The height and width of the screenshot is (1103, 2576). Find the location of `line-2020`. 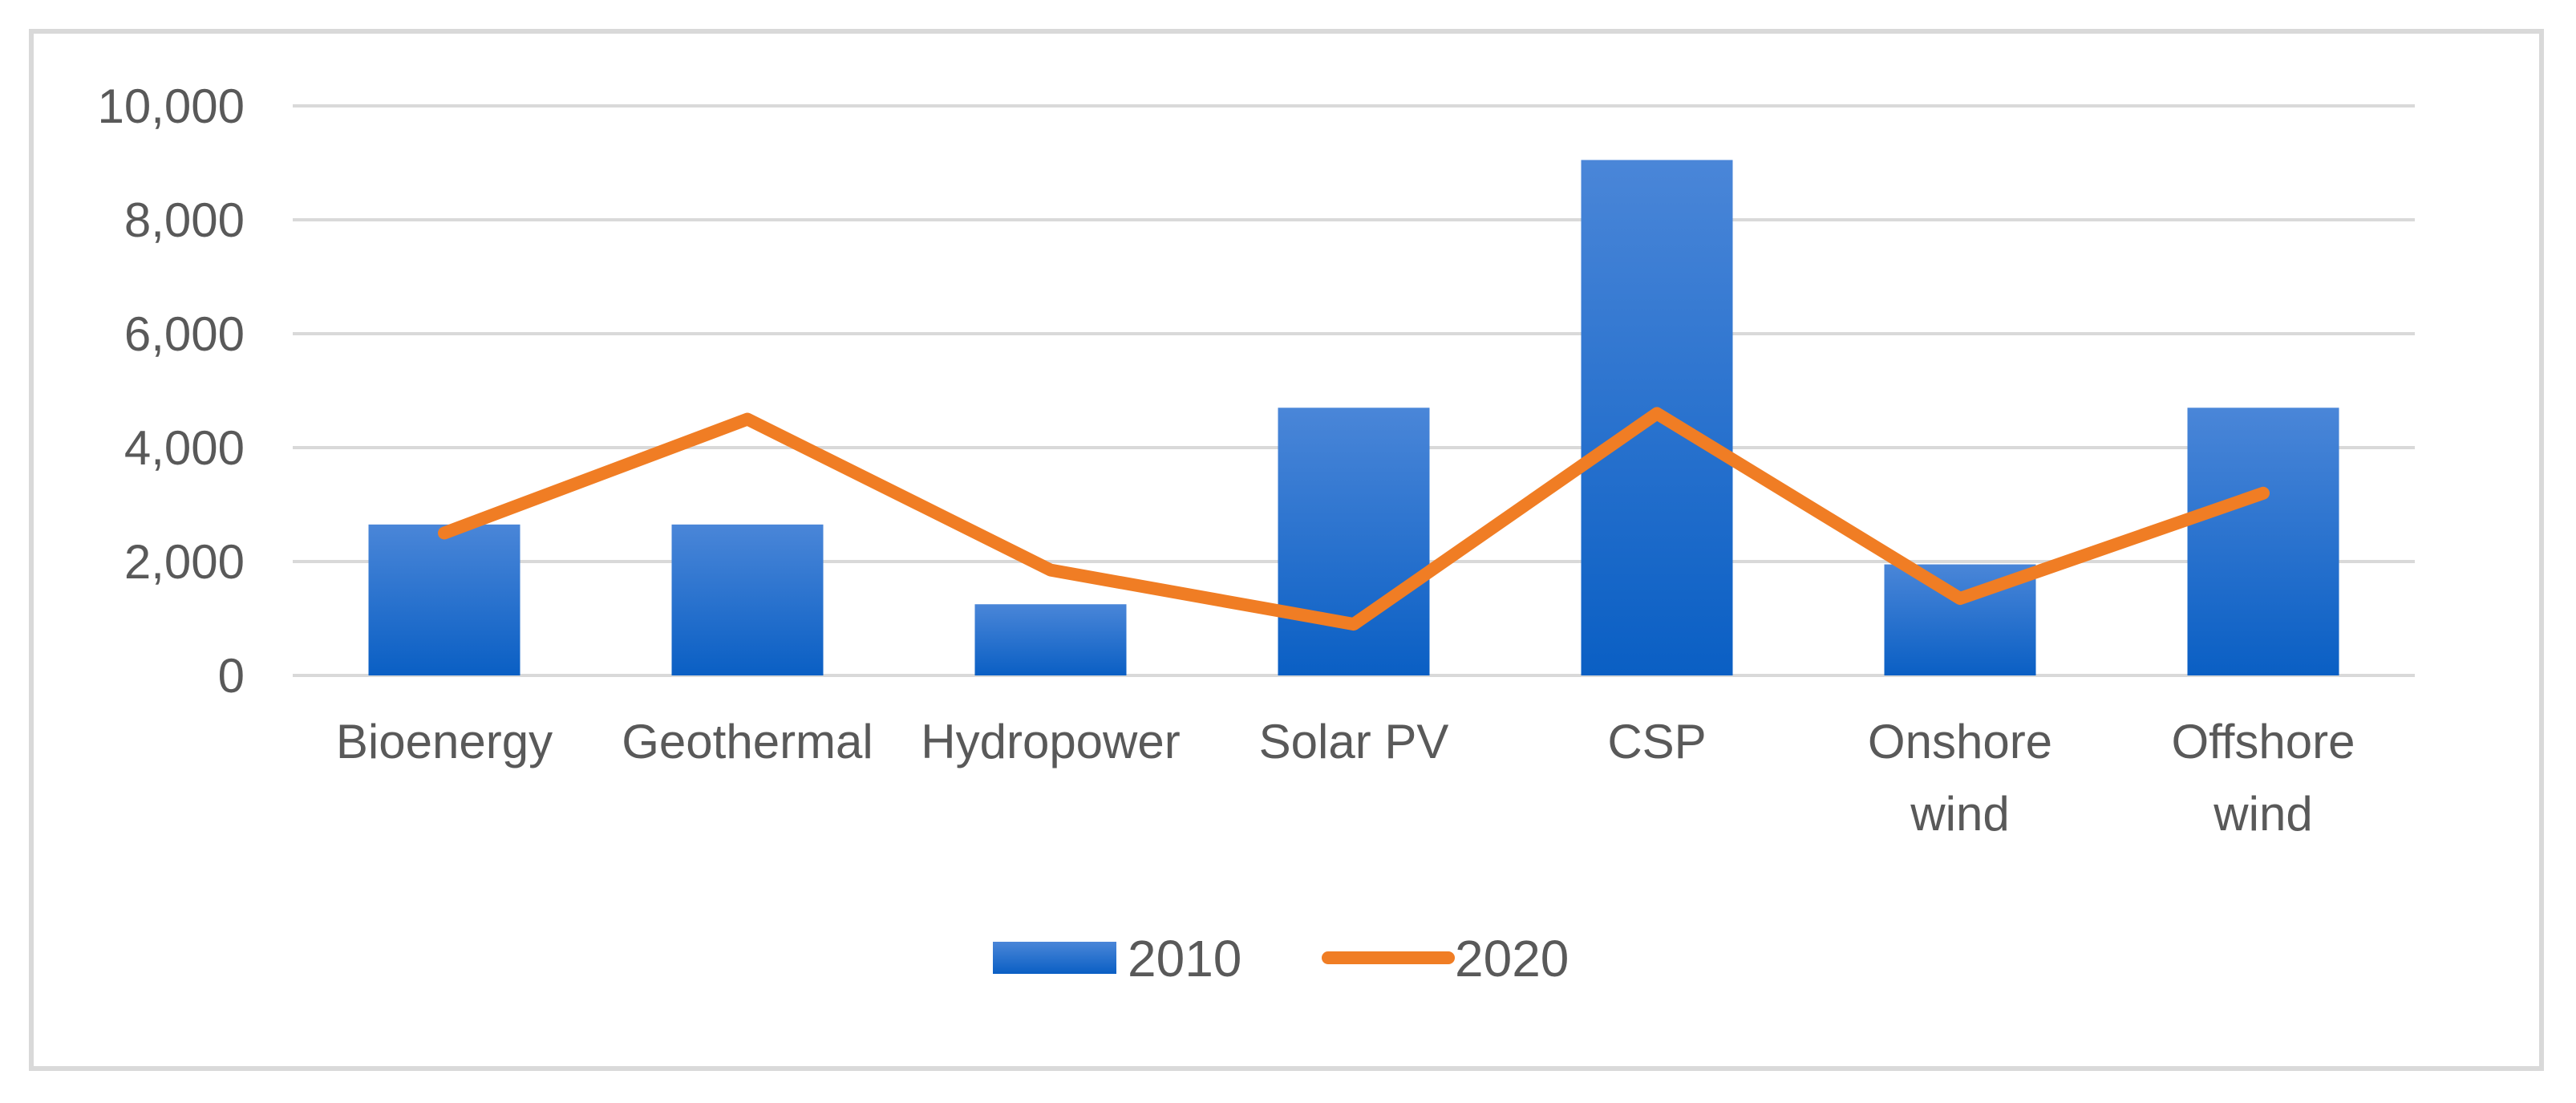

line-2020 is located at coordinates (1354, 519).